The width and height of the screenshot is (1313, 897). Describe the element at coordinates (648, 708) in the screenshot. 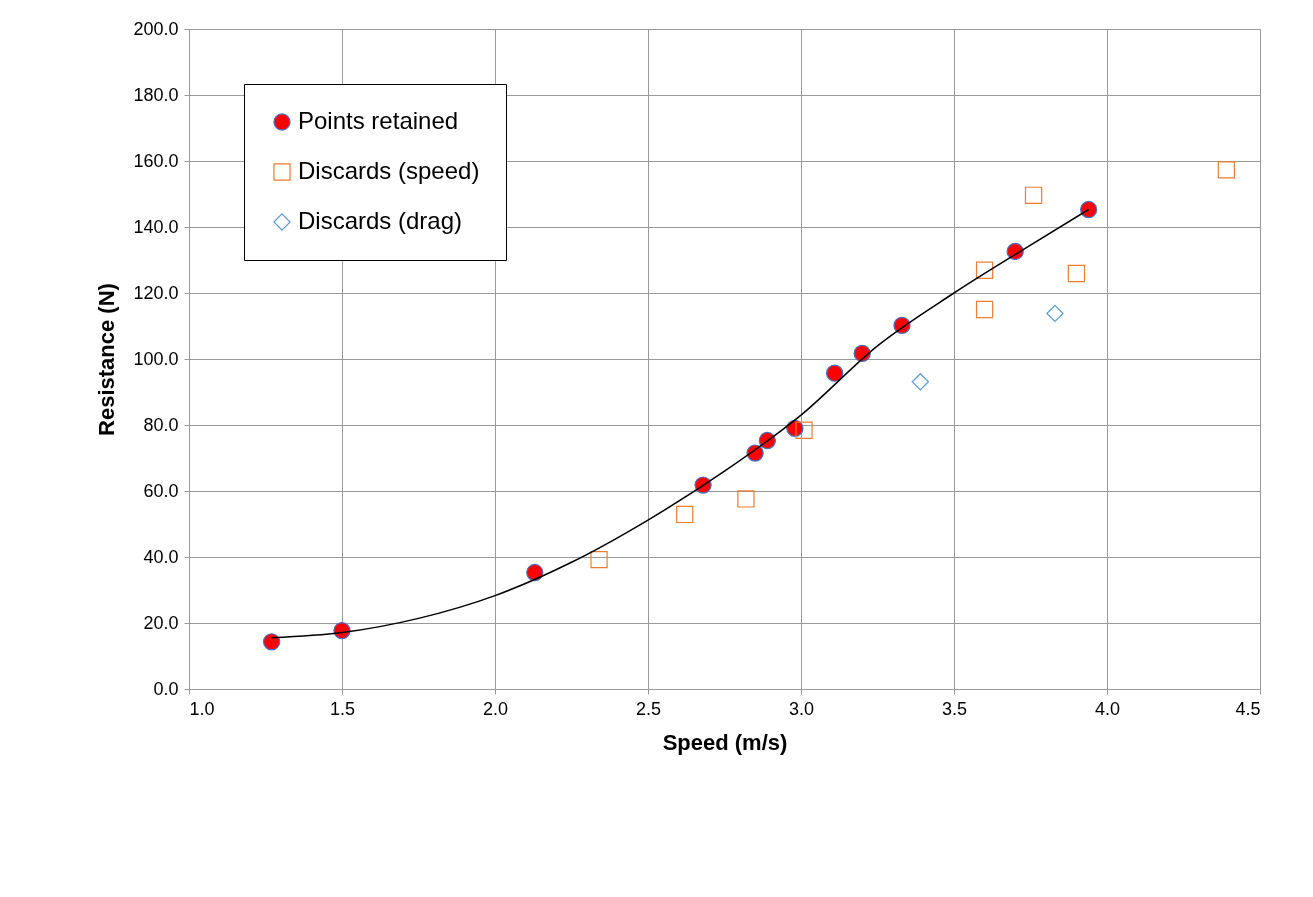

I see `x-tick-label: 2.5` at that location.